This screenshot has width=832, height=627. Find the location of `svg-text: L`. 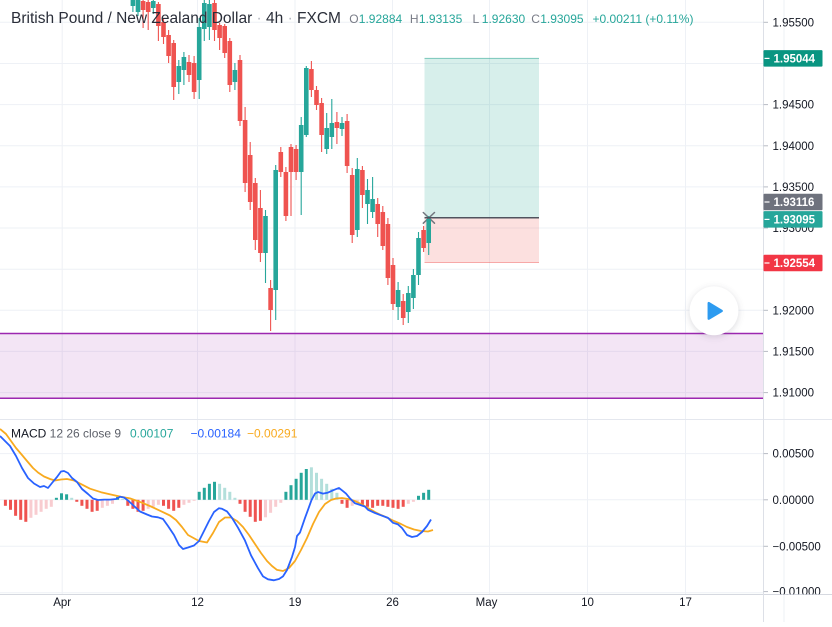

svg-text: L is located at coordinates (476, 19).